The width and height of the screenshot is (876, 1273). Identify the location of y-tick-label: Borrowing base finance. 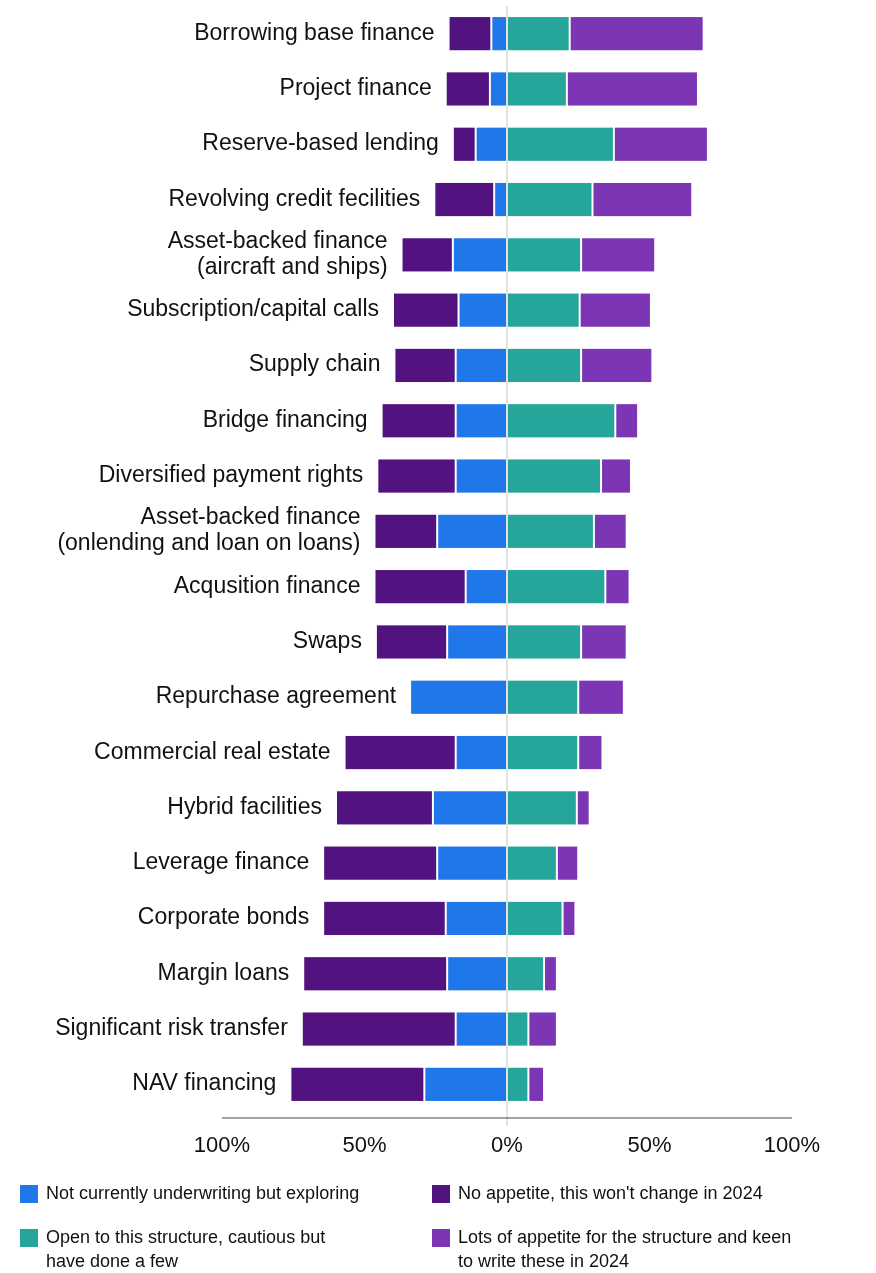
(314, 31).